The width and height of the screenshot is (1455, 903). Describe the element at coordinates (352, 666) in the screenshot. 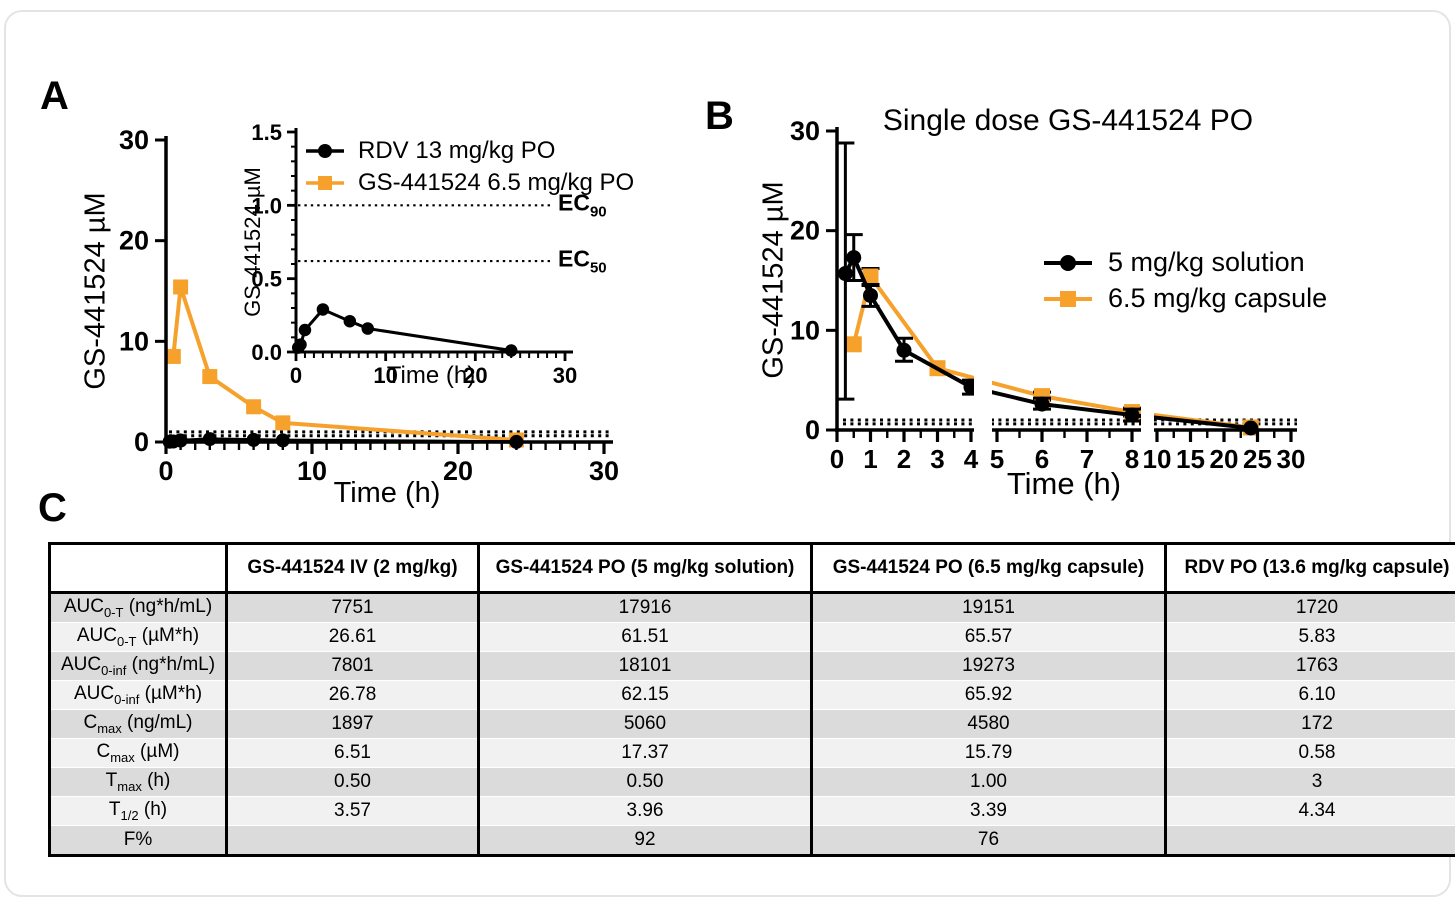

I see `table-cell: 7801` at that location.